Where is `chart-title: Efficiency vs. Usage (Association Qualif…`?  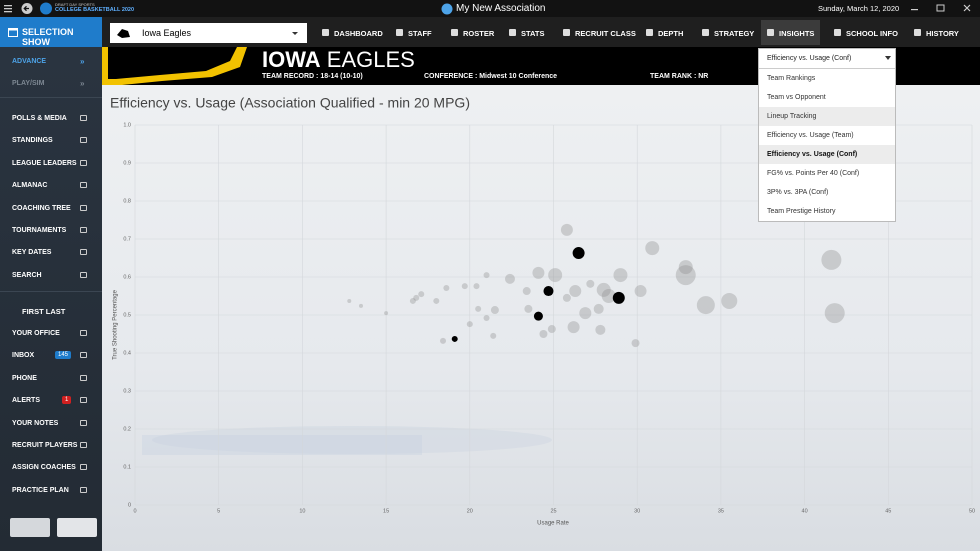
chart-title: Efficiency vs. Usage (Association Qualif… is located at coordinates (290, 103).